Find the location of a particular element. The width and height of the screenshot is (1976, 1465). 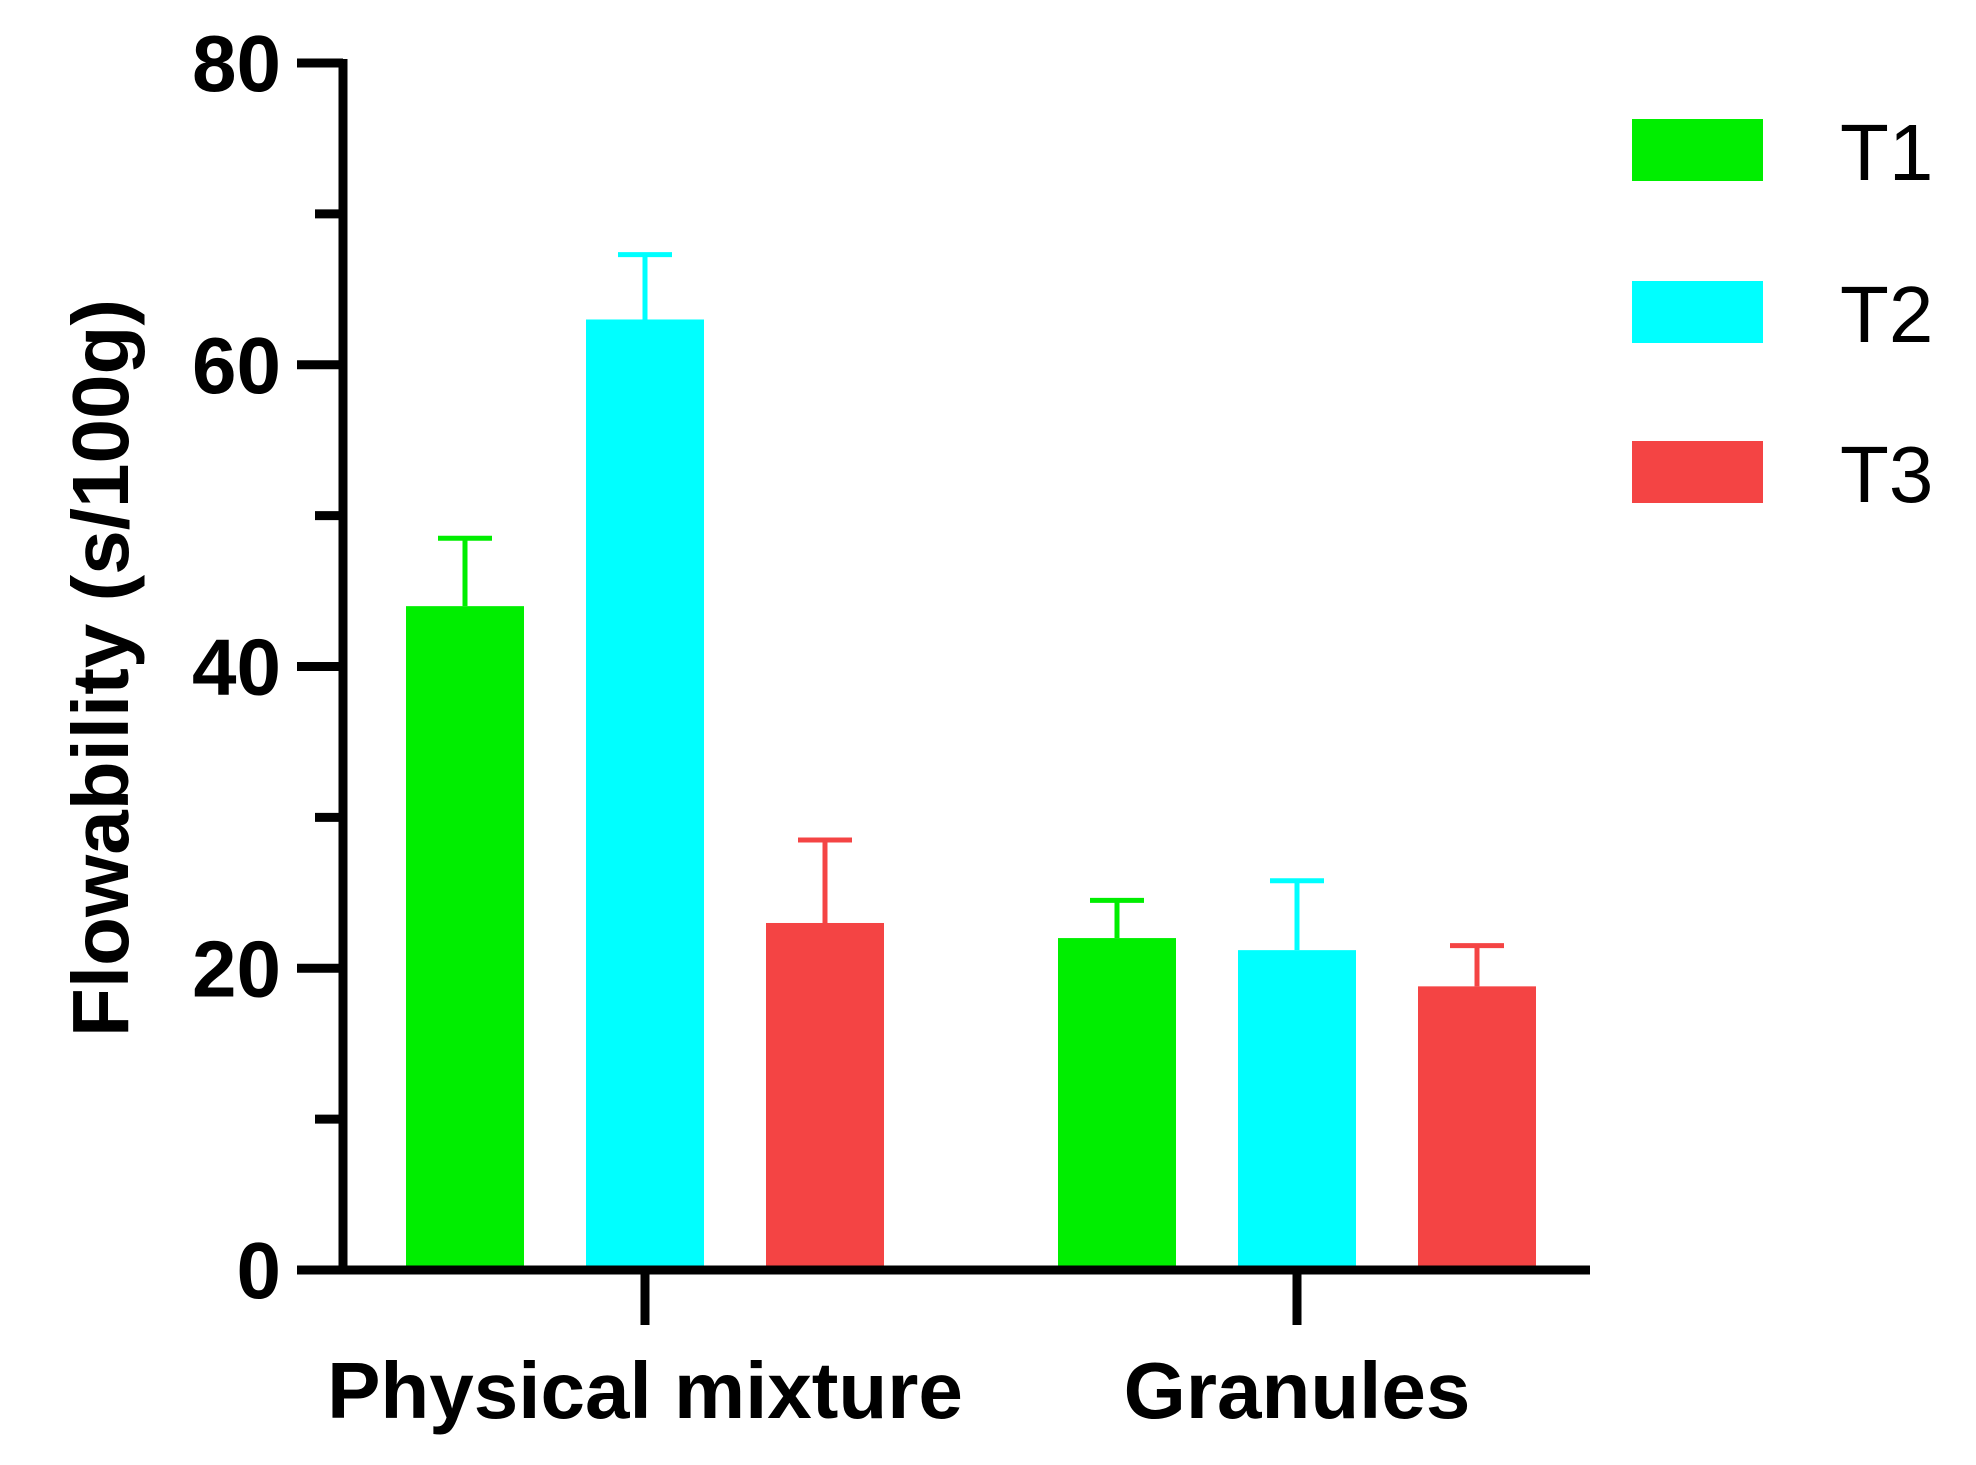

bar-t1-granules is located at coordinates (1117, 1104).